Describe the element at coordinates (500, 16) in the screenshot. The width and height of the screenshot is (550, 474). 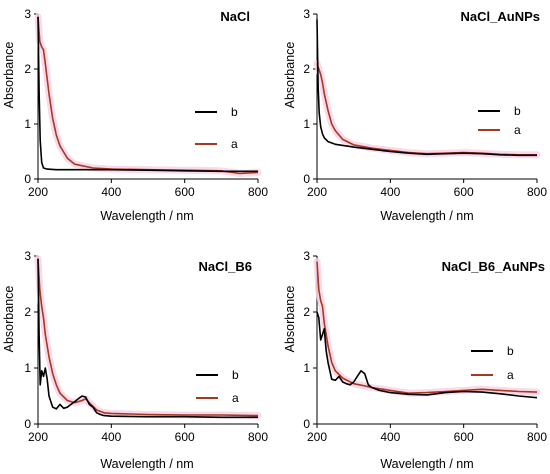
I see `panel-title: NaCl_AuNPs` at that location.